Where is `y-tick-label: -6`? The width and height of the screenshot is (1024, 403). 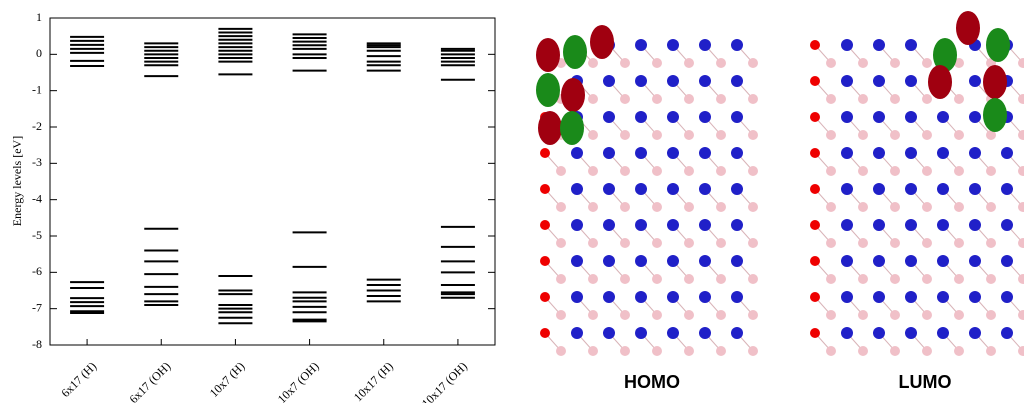
y-tick-label: -6 is located at coordinates (37, 271).